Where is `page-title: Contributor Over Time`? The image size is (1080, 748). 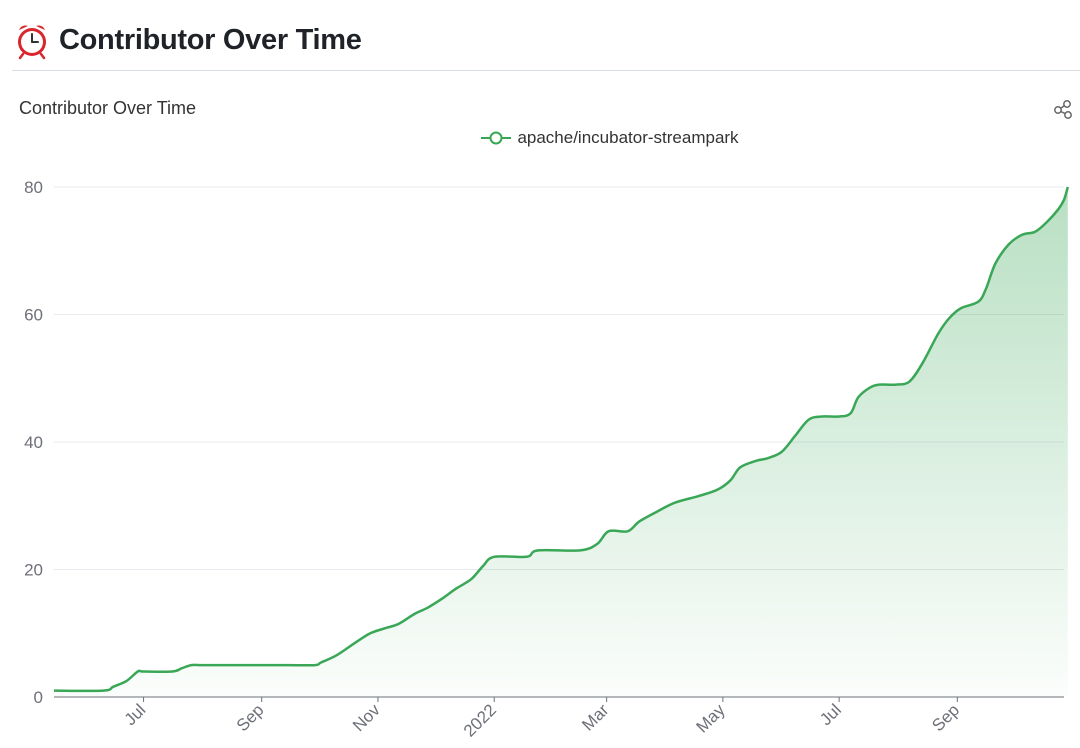 page-title: Contributor Over Time is located at coordinates (187, 40).